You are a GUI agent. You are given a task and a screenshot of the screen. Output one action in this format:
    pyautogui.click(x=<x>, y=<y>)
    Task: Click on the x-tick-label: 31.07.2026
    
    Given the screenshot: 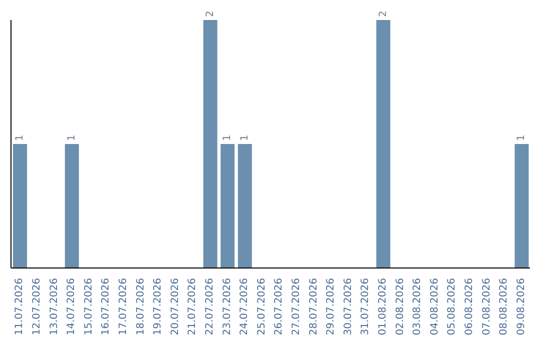 What is the action you would take?
    pyautogui.click(x=366, y=307)
    